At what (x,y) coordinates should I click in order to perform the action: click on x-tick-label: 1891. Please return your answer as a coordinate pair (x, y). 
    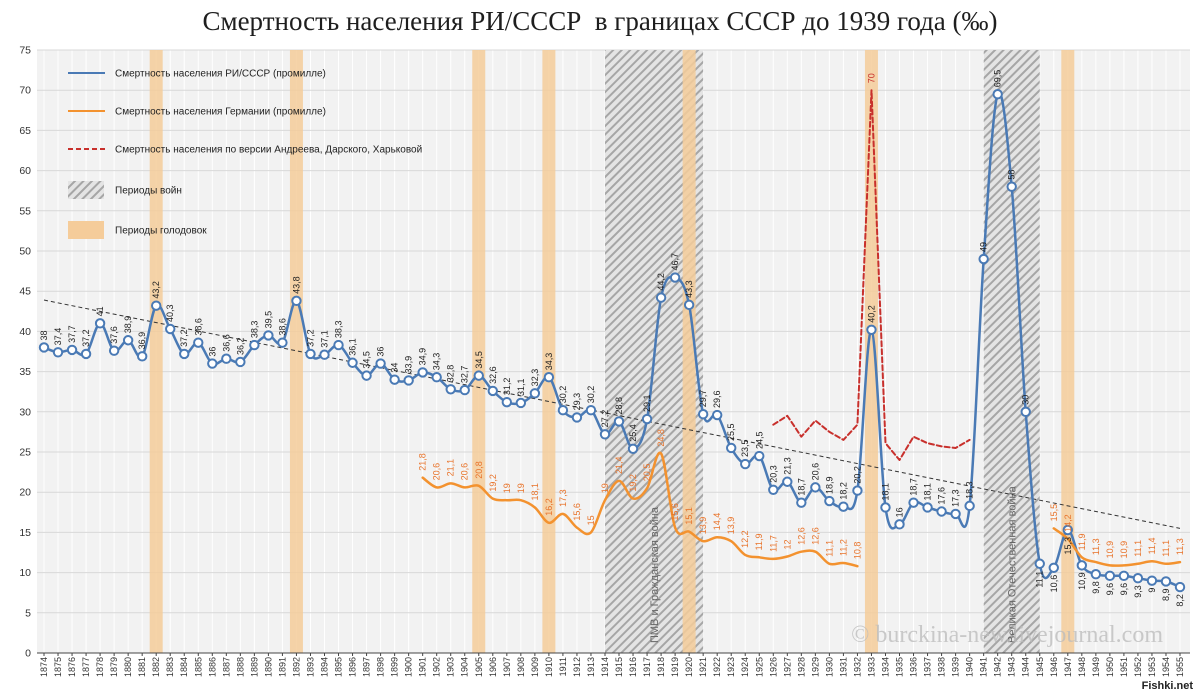
    Looking at the image, I should click on (282, 667).